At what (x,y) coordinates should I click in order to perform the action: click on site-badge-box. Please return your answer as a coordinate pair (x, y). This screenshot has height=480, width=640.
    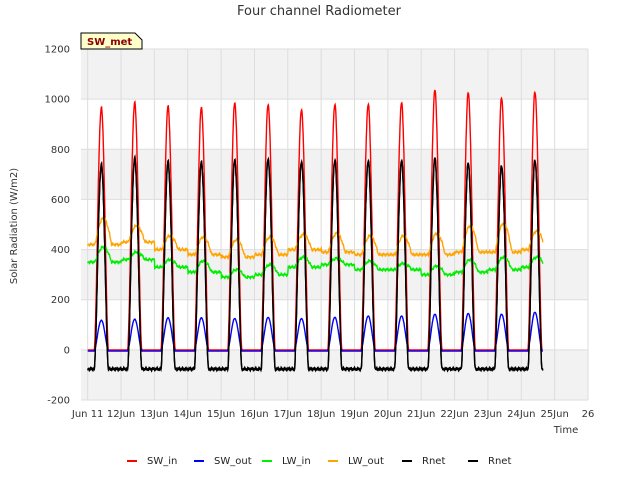
    Looking at the image, I should click on (111, 41).